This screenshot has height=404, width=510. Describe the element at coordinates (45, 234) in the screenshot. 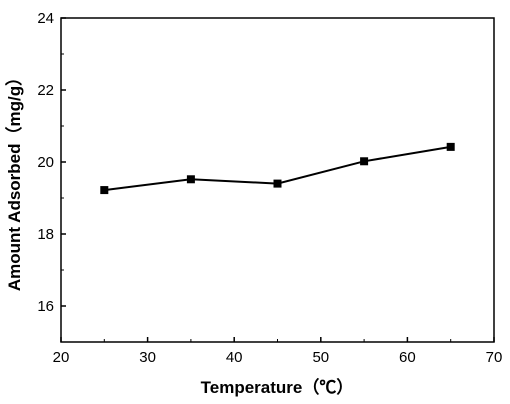

I see `y-tick-label: 18` at that location.